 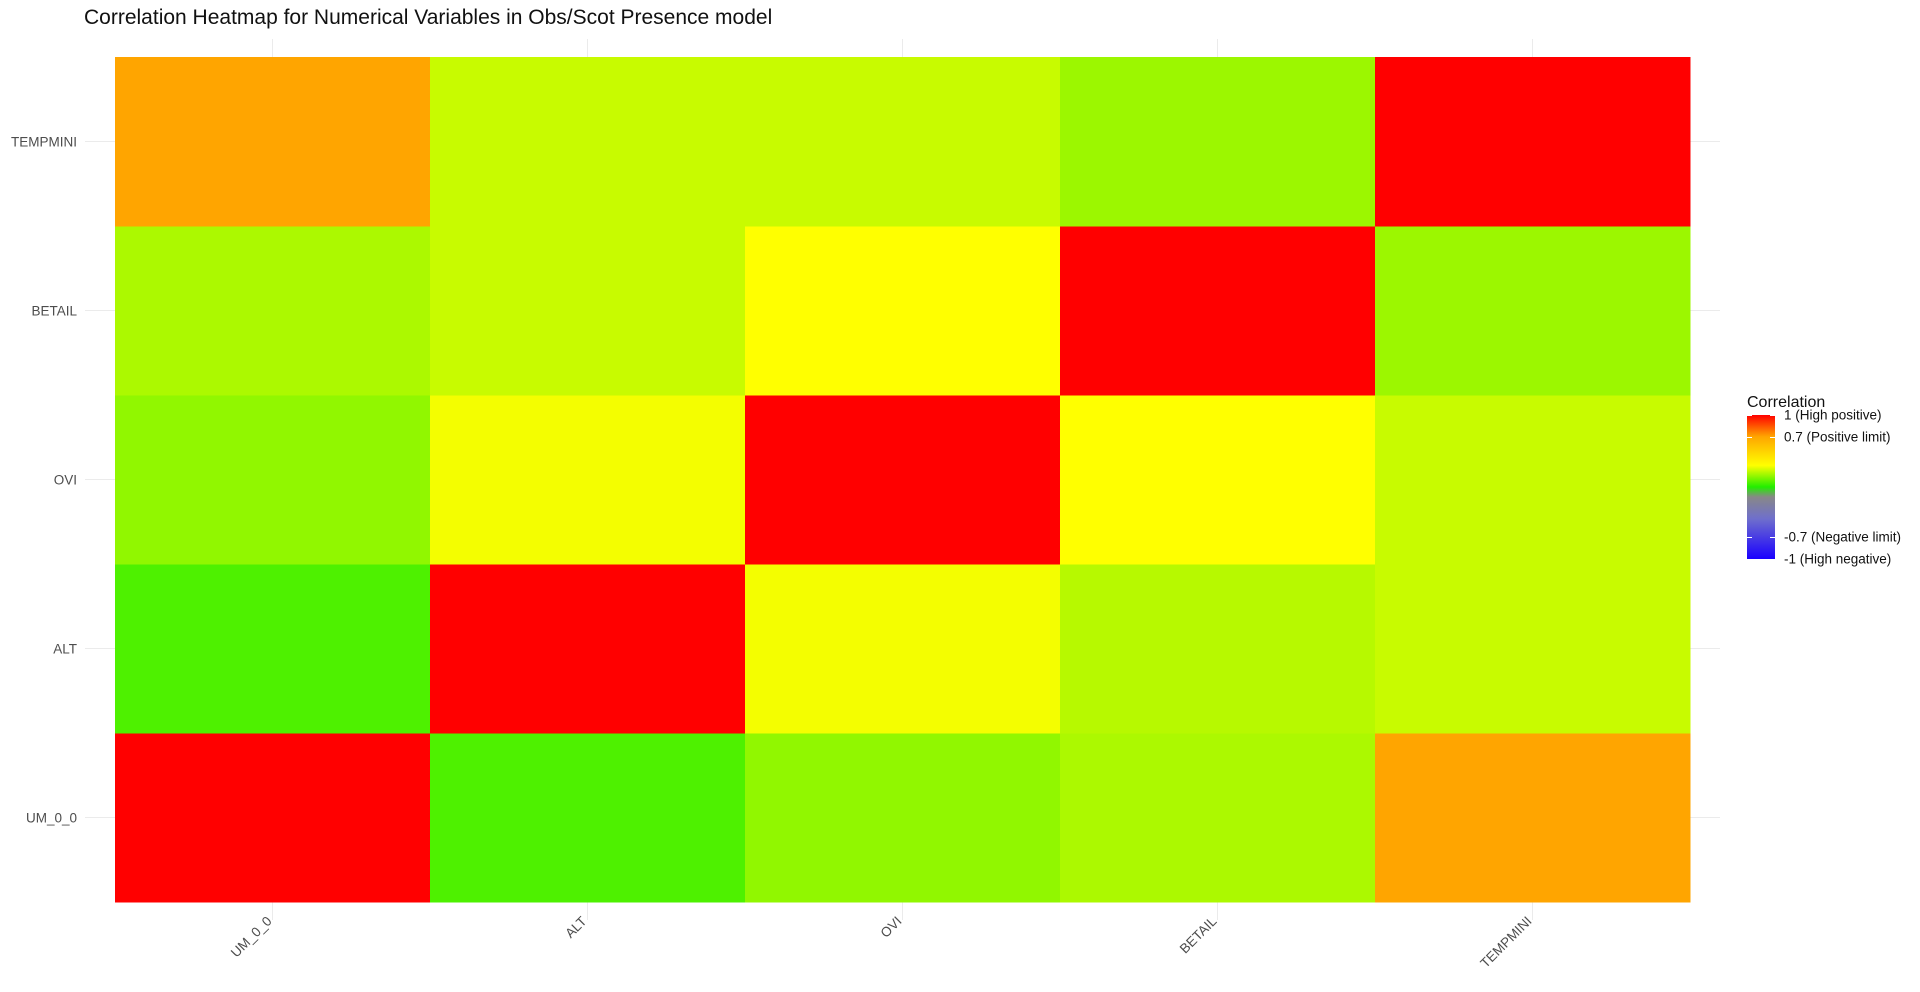 What do you see at coordinates (1198, 934) in the screenshot?
I see `x-tick-label: BETAIL` at bounding box center [1198, 934].